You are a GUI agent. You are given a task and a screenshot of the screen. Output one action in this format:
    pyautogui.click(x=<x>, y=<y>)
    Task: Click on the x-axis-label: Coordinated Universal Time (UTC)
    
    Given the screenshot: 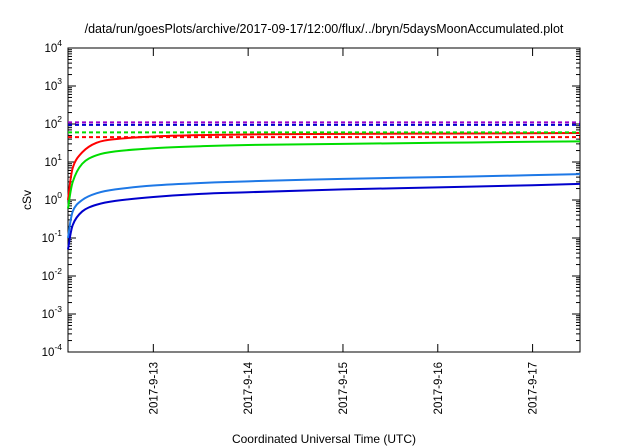 What is the action you would take?
    pyautogui.click(x=324, y=439)
    